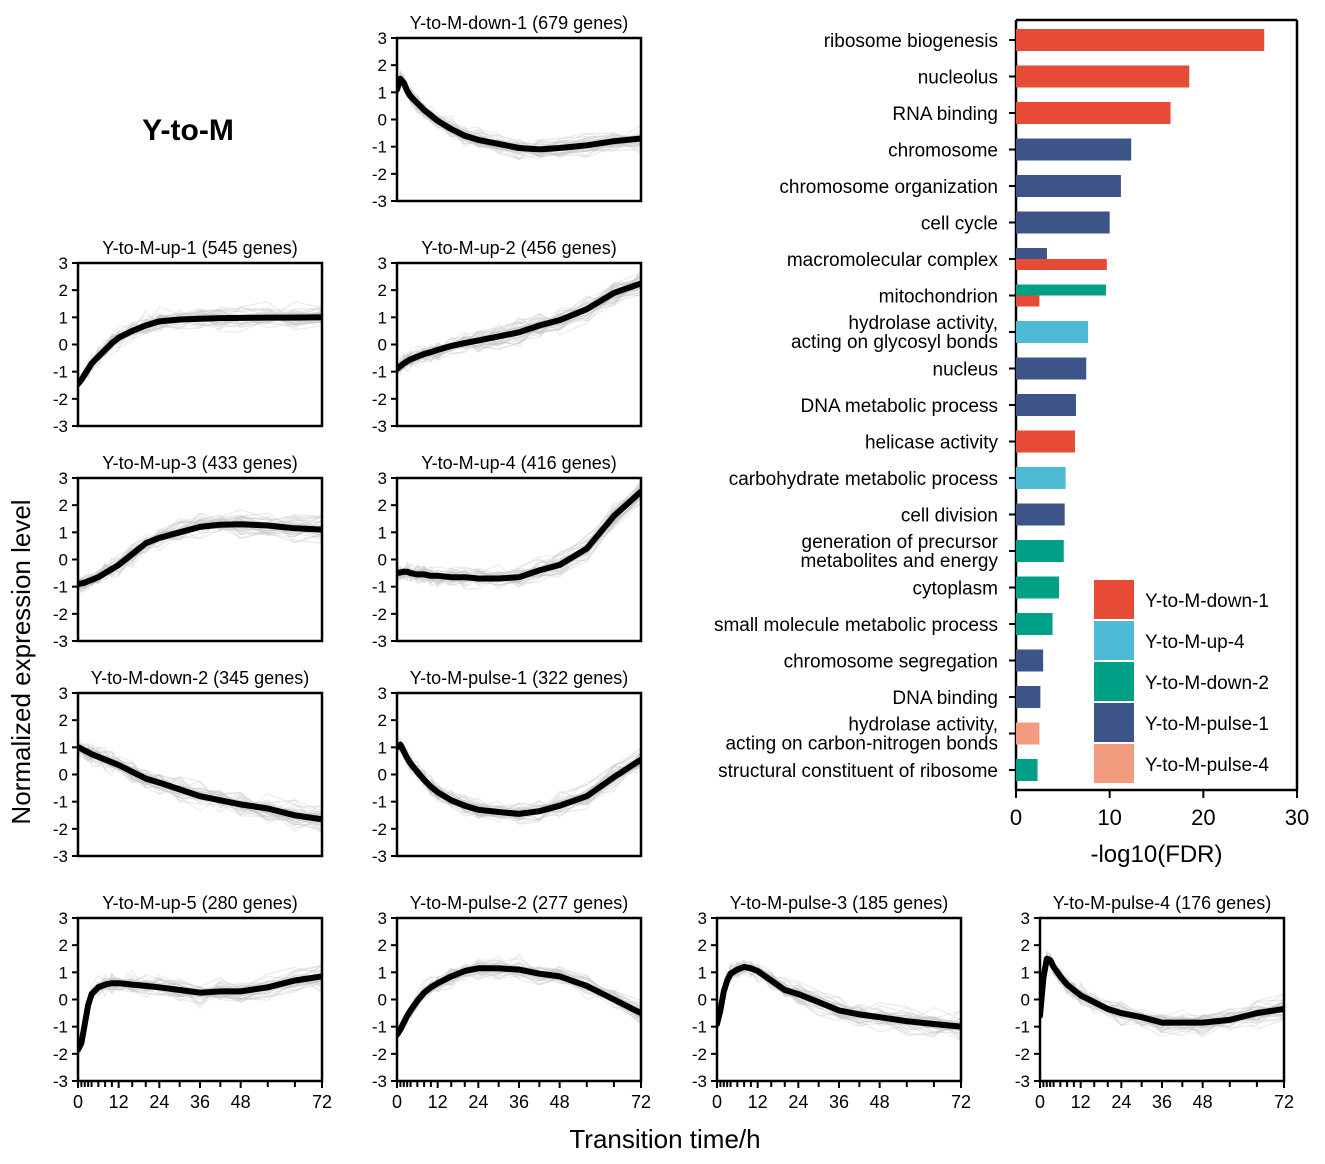 The width and height of the screenshot is (1325, 1164). Describe the element at coordinates (188, 130) in the screenshot. I see `figure-title: Y-to-M` at that location.